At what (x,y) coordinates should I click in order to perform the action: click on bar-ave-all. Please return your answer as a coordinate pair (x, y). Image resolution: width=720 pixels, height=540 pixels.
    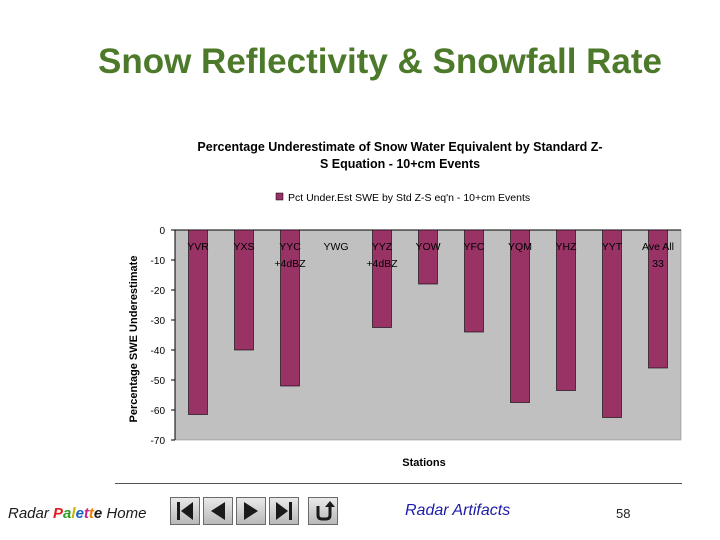
    Looking at the image, I should click on (658, 299).